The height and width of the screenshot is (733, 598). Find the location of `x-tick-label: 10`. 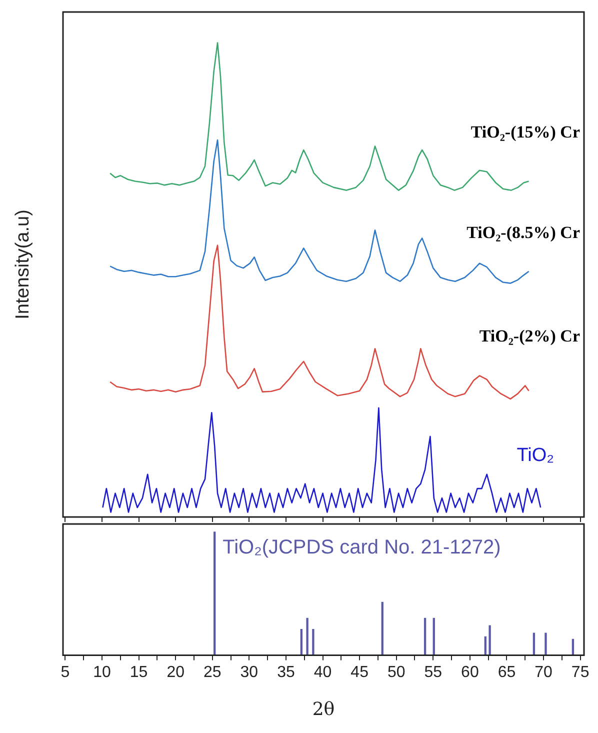

x-tick-label: 10 is located at coordinates (102, 673).